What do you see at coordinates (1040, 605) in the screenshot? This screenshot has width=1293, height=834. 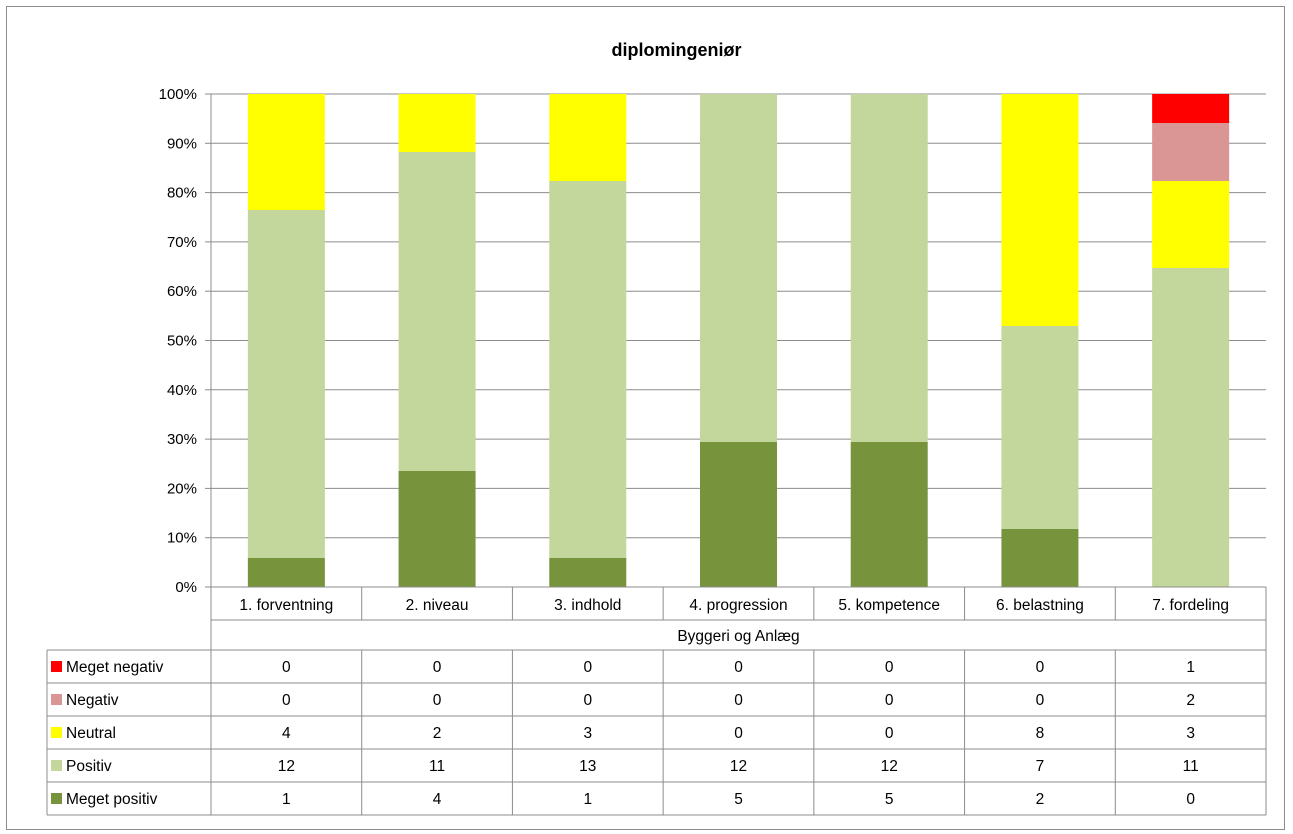 I see `category-label: 6. belastning` at bounding box center [1040, 605].